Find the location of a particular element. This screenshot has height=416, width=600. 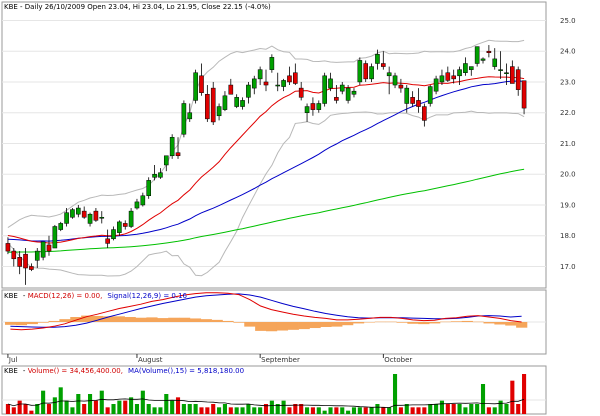

month-label: September is located at coordinates (280, 360).